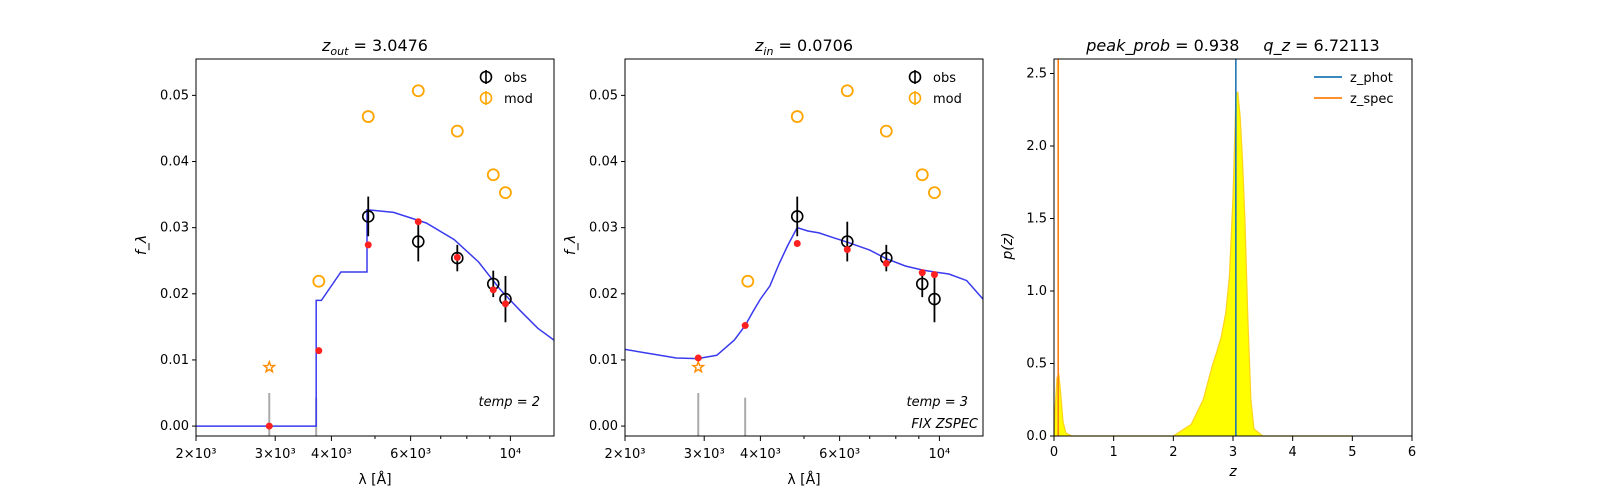 The image size is (1600, 500). What do you see at coordinates (1008, 246) in the screenshot?
I see `y-axis-label: p(z)` at bounding box center [1008, 246].